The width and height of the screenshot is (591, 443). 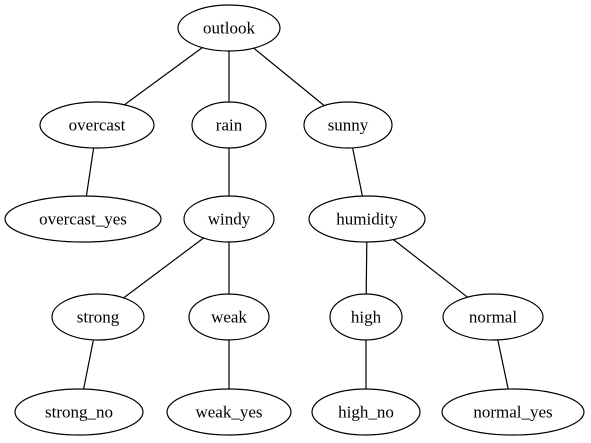 I want to click on node-overcast_yes: overcast_yes, so click(x=83, y=219).